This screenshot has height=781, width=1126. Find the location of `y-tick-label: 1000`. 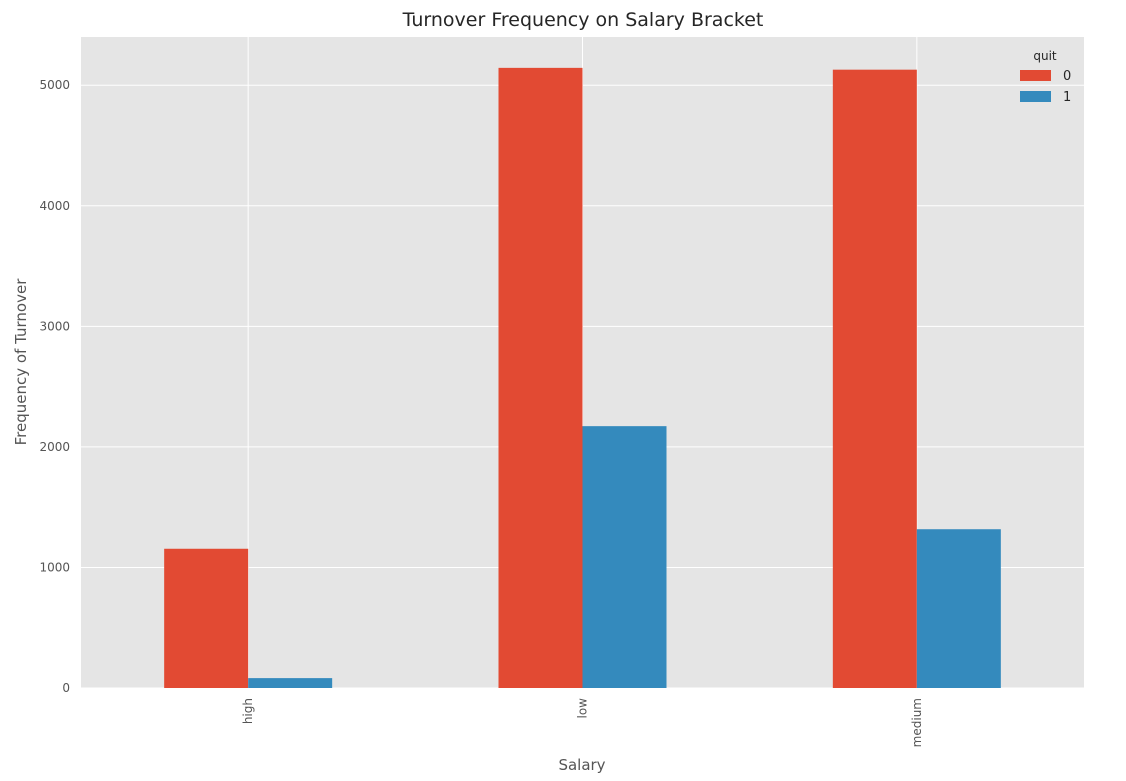

y-tick-label: 1000 is located at coordinates (54, 567).